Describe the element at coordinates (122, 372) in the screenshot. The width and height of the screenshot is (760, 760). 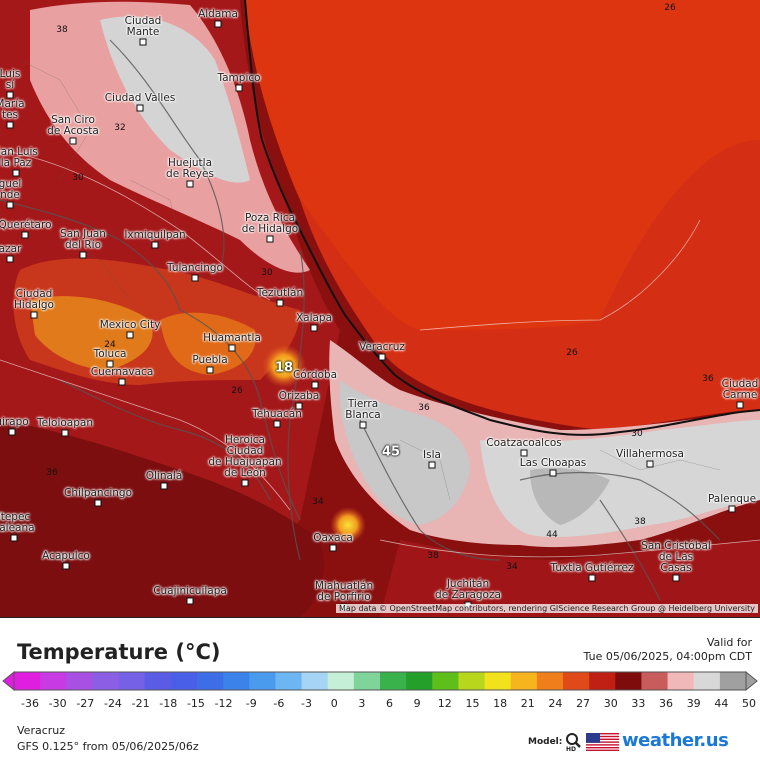
I see `city-label: Cuernavaca` at that location.